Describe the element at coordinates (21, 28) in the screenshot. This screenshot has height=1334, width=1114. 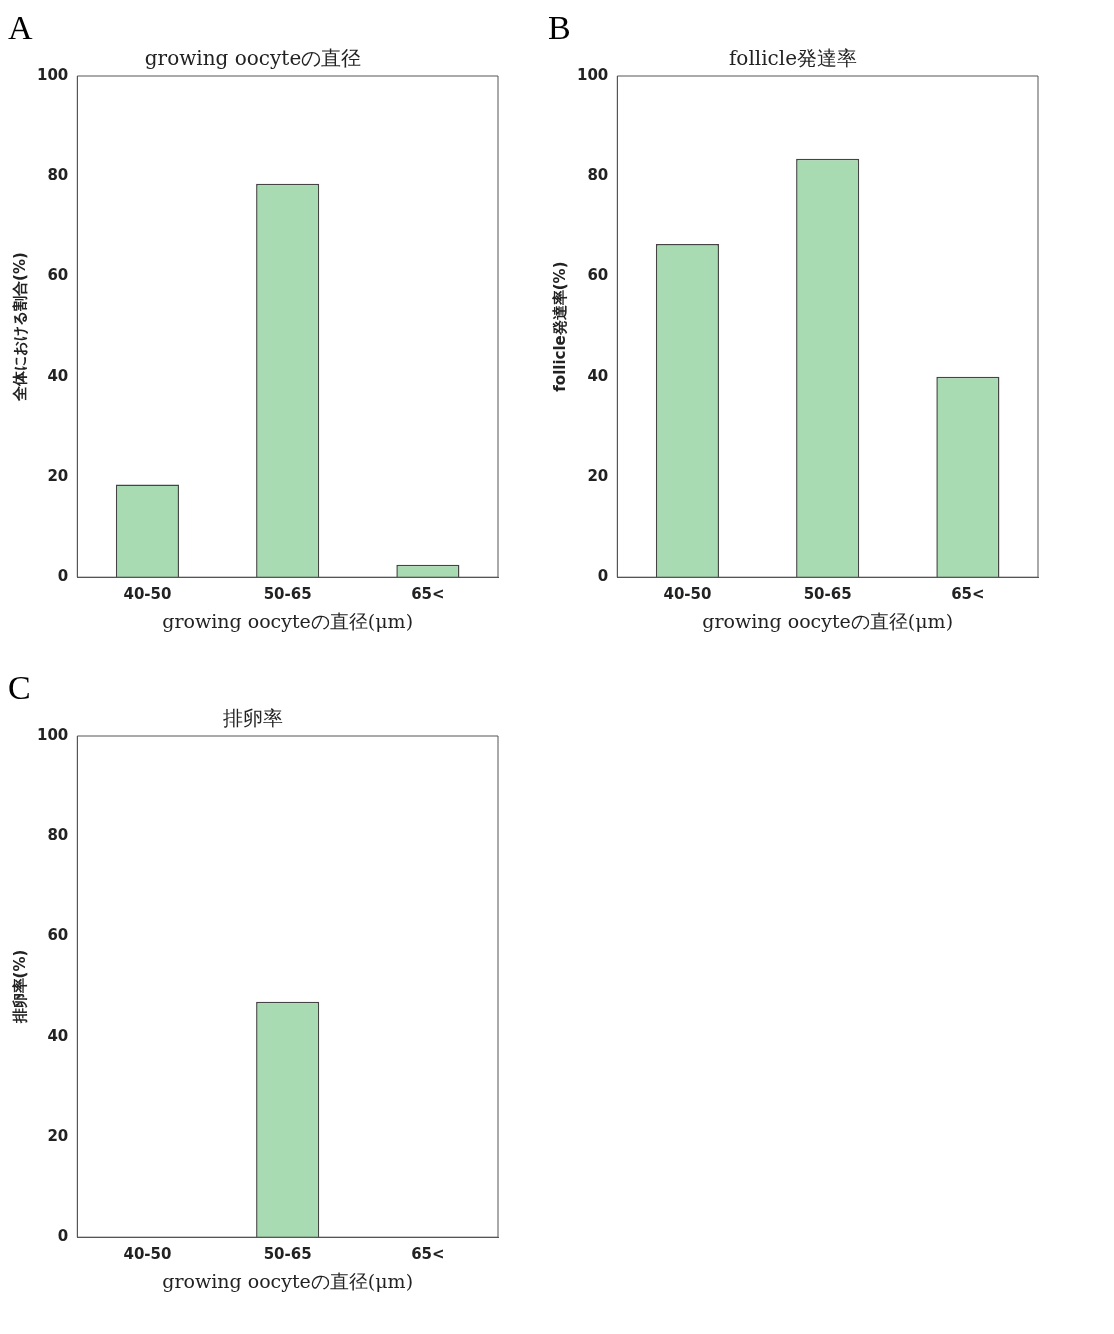
I see `text: A` at that location.